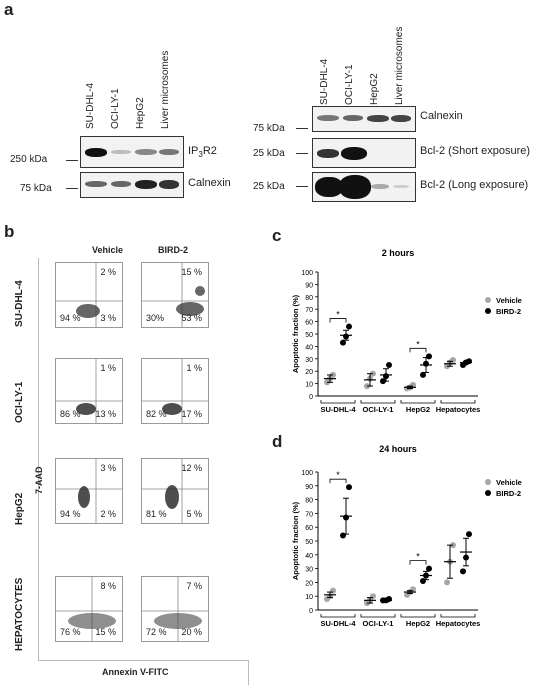 This screenshot has width=556, height=685. Describe the element at coordinates (191, 632) in the screenshot. I see `pct-lower-right: 20 %` at that location.